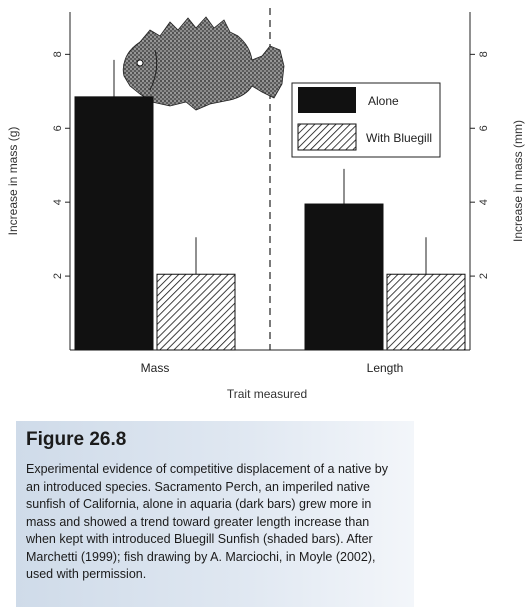 This screenshot has width=530, height=610. I want to click on legend-label-with-bluegill: With Bluegill, so click(399, 138).